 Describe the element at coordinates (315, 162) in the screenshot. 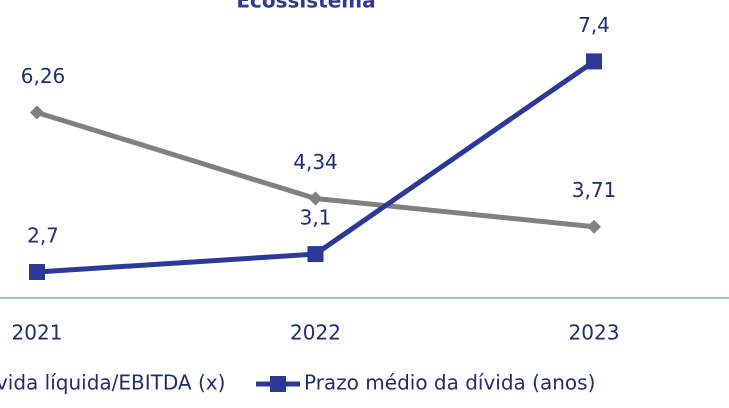

I see `data-label: 4,34` at that location.